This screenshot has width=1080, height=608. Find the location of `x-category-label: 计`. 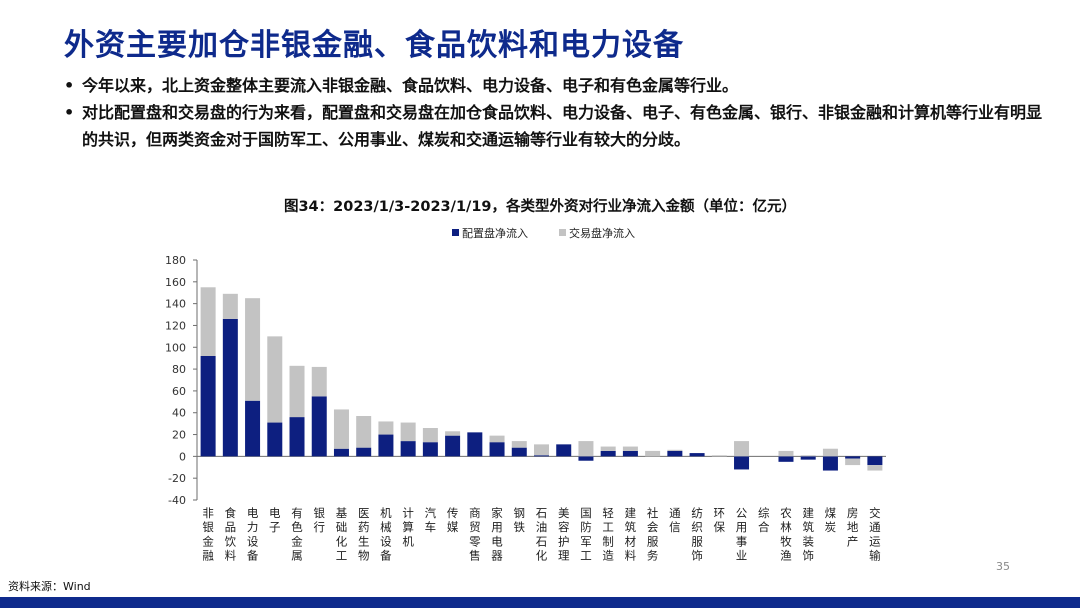

x-category-label: 计 is located at coordinates (408, 513).